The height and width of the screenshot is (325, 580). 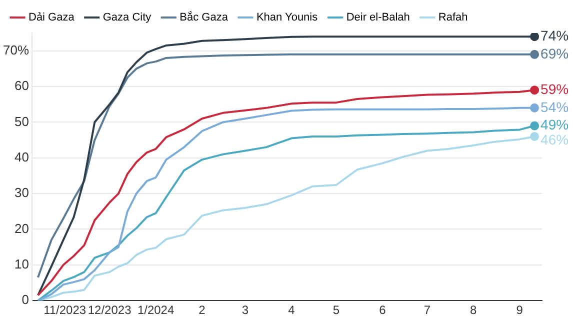 What do you see at coordinates (453, 18) in the screenshot?
I see `legend-label: Rafah` at bounding box center [453, 18].